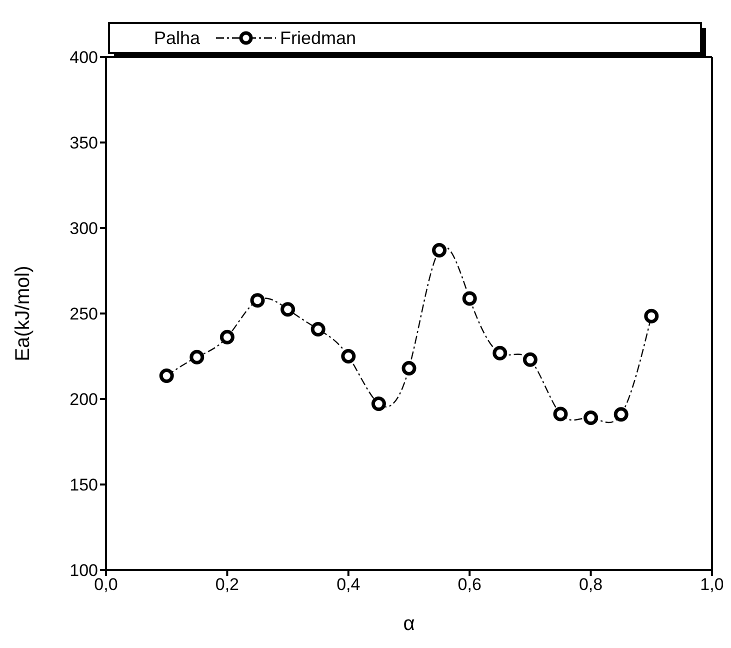 The width and height of the screenshot is (731, 648). What do you see at coordinates (318, 38) in the screenshot?
I see `legend-label: Friedman` at bounding box center [318, 38].